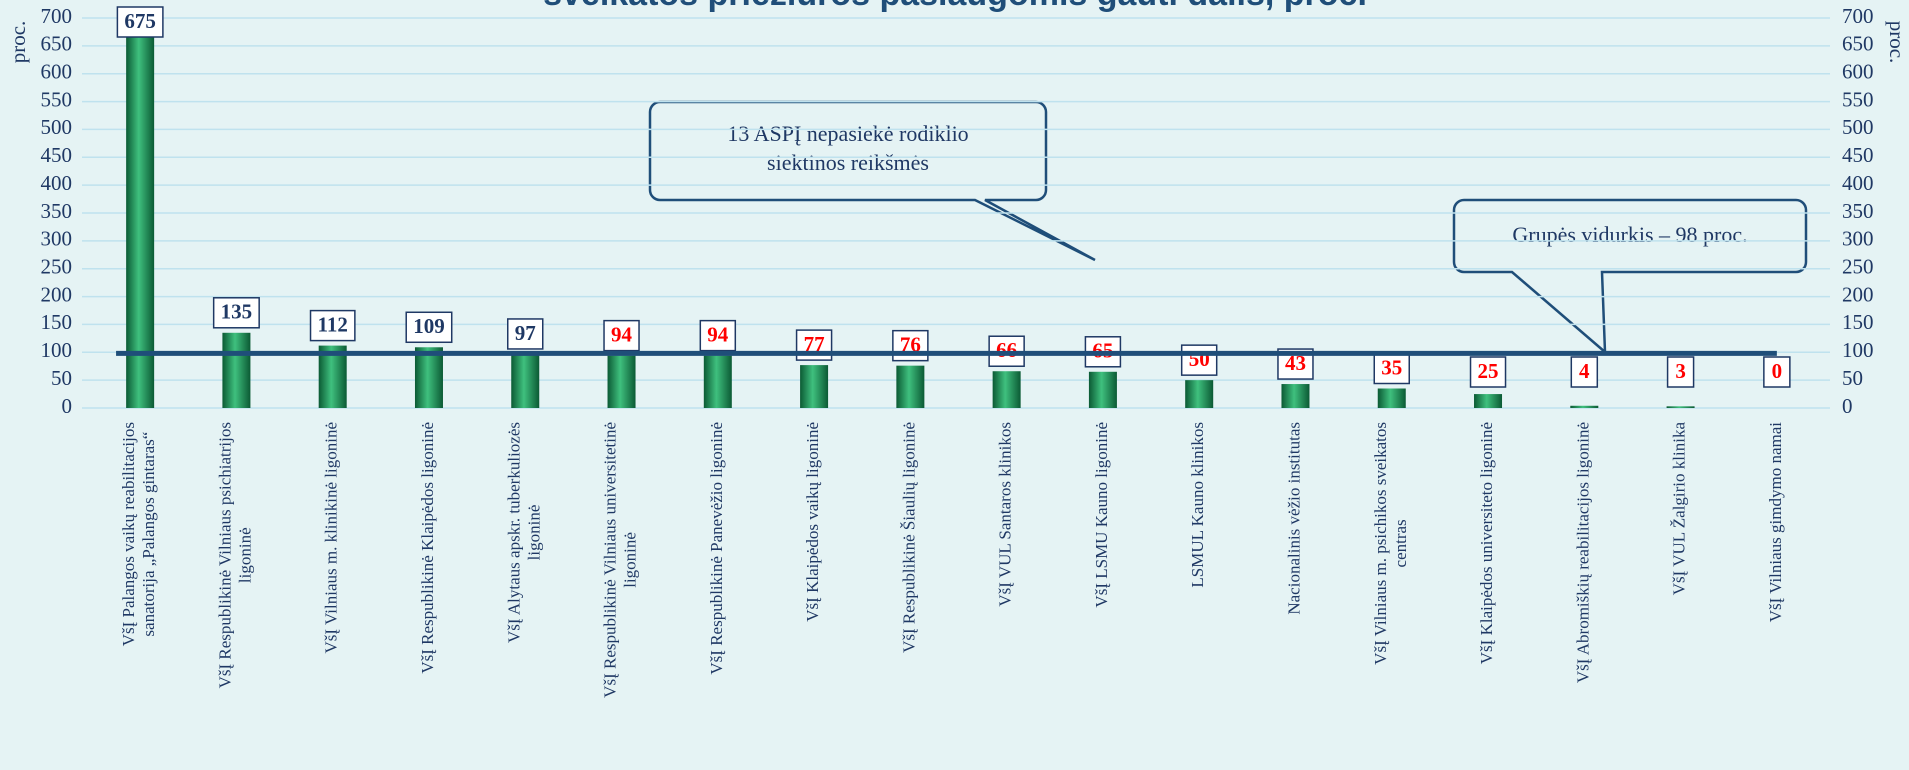 The image size is (1909, 770). What do you see at coordinates (1858, 127) in the screenshot?
I see `y2-tick-label: 500` at bounding box center [1858, 127].